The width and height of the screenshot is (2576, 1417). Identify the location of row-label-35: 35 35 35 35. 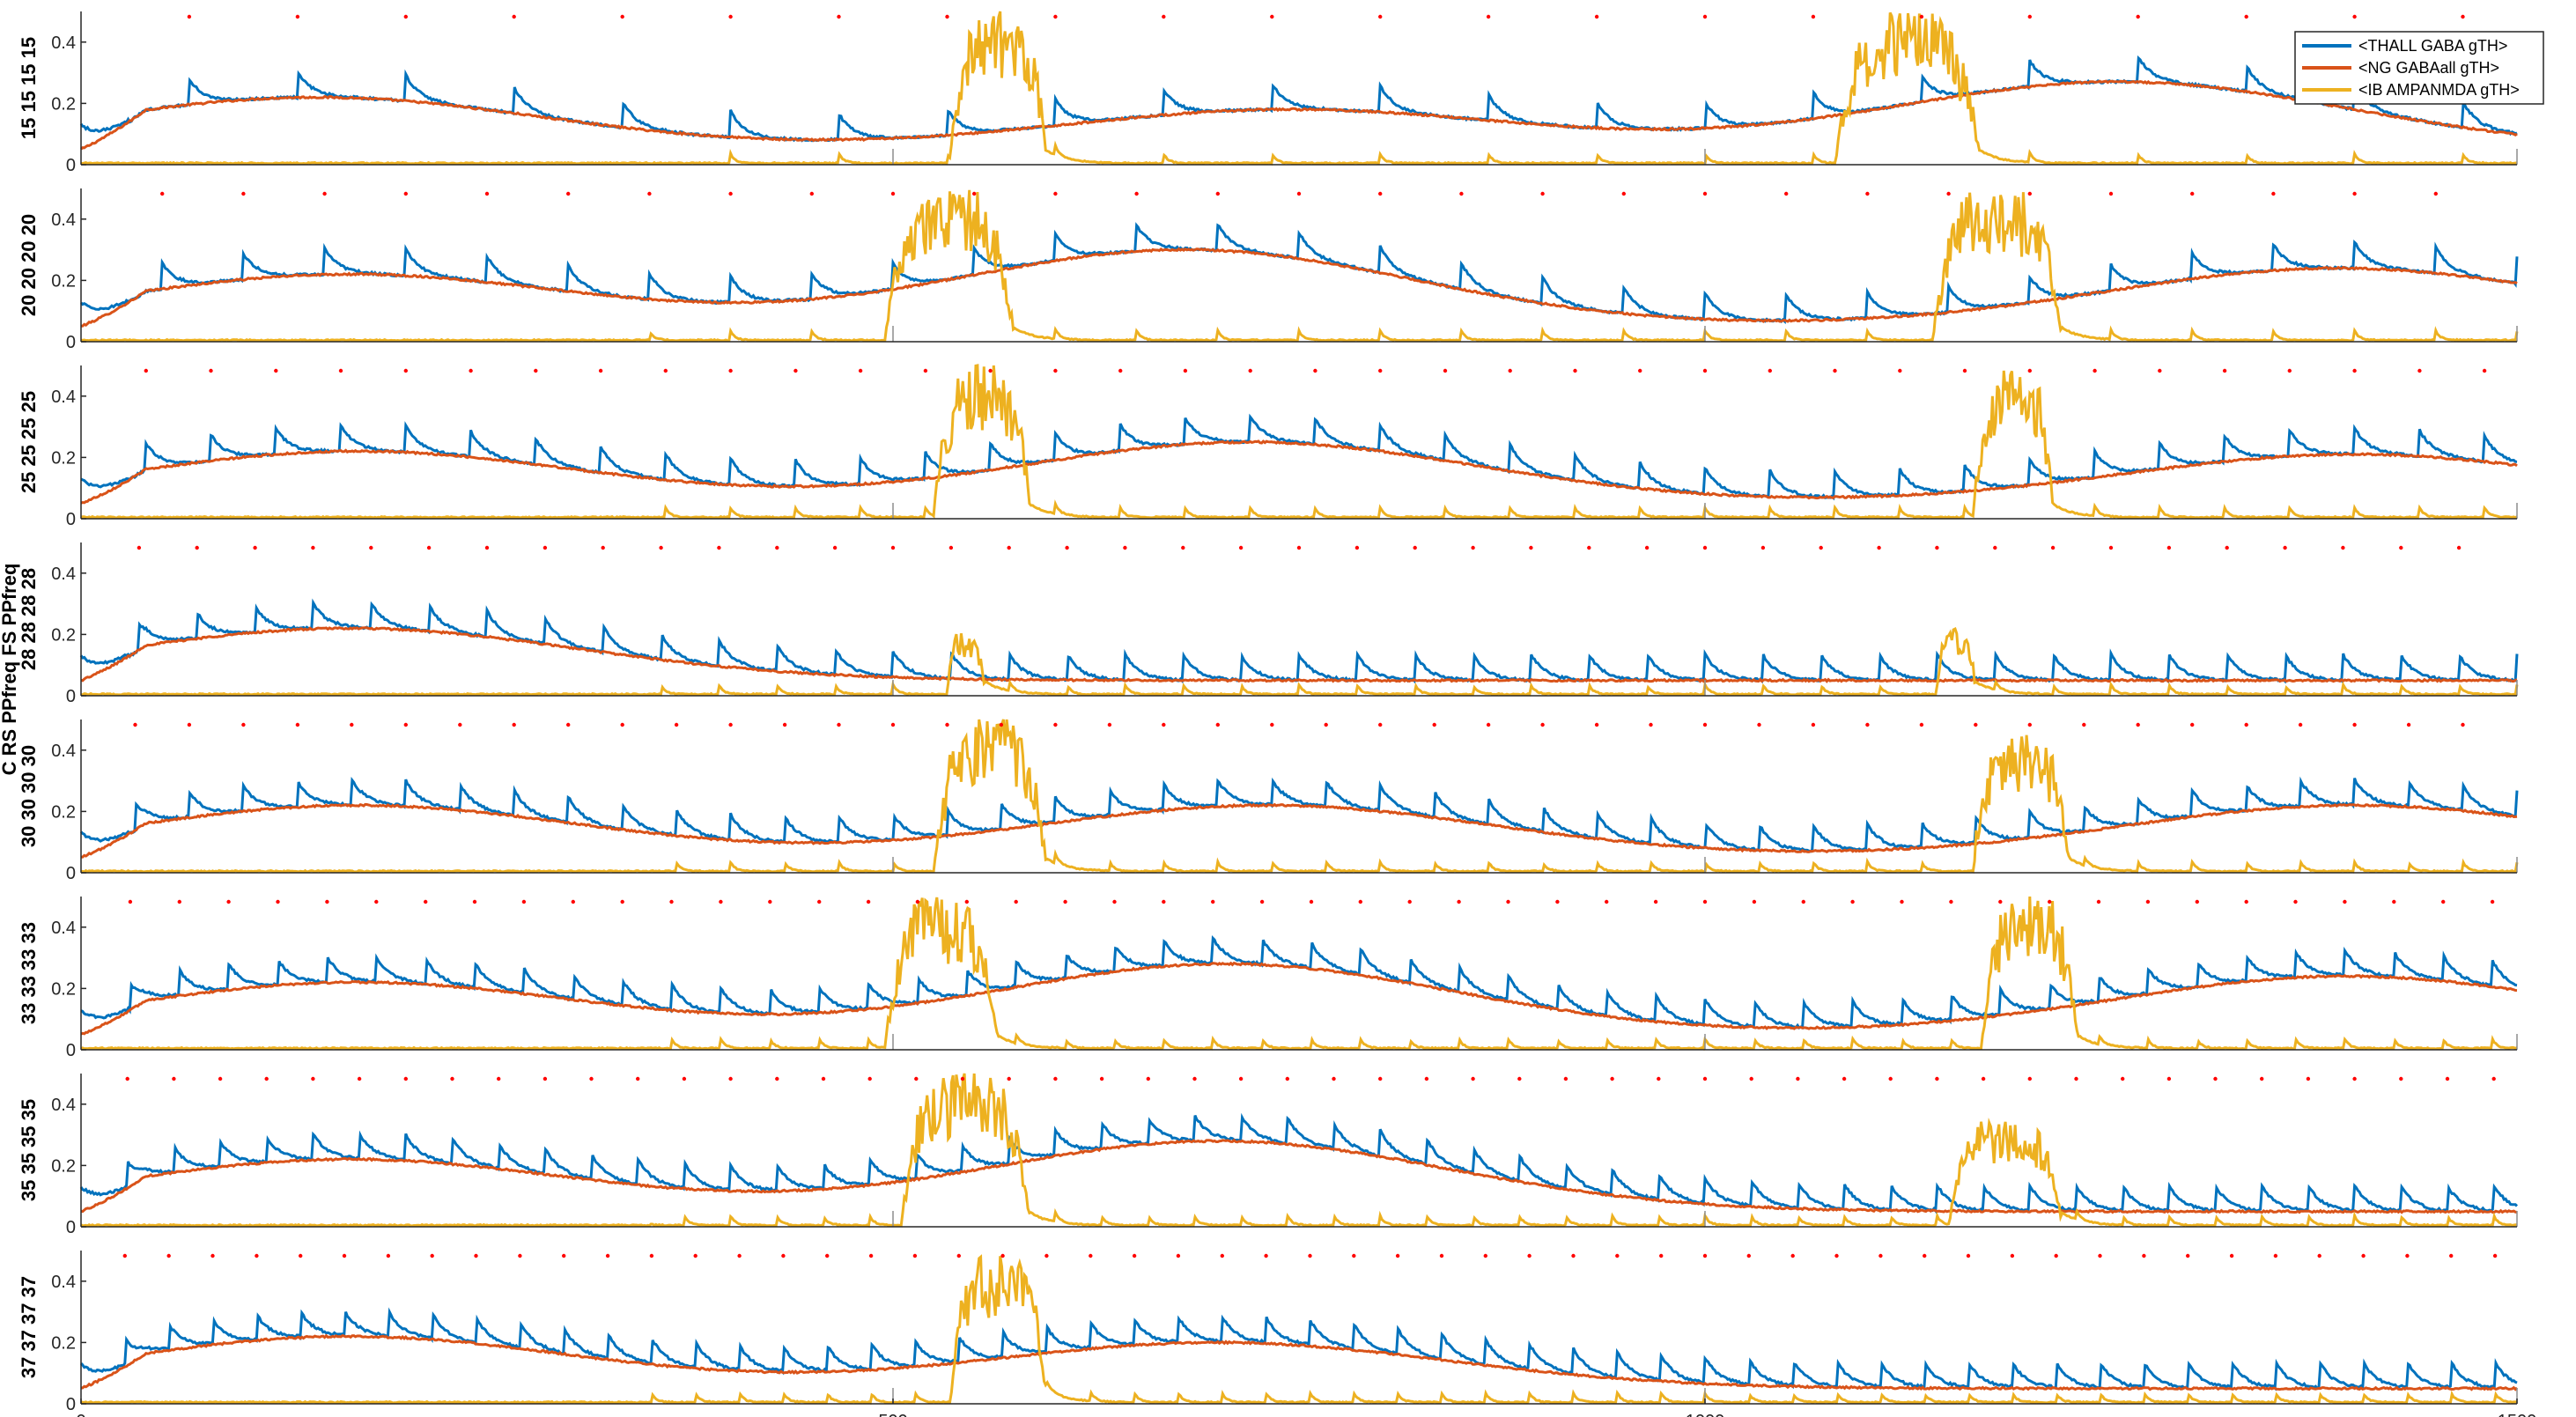
(29, 1150).